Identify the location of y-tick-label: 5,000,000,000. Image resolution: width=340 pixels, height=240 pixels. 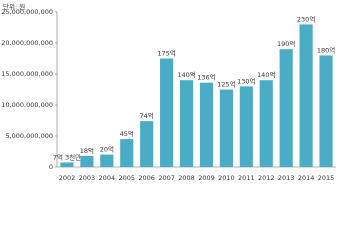
(29, 136).